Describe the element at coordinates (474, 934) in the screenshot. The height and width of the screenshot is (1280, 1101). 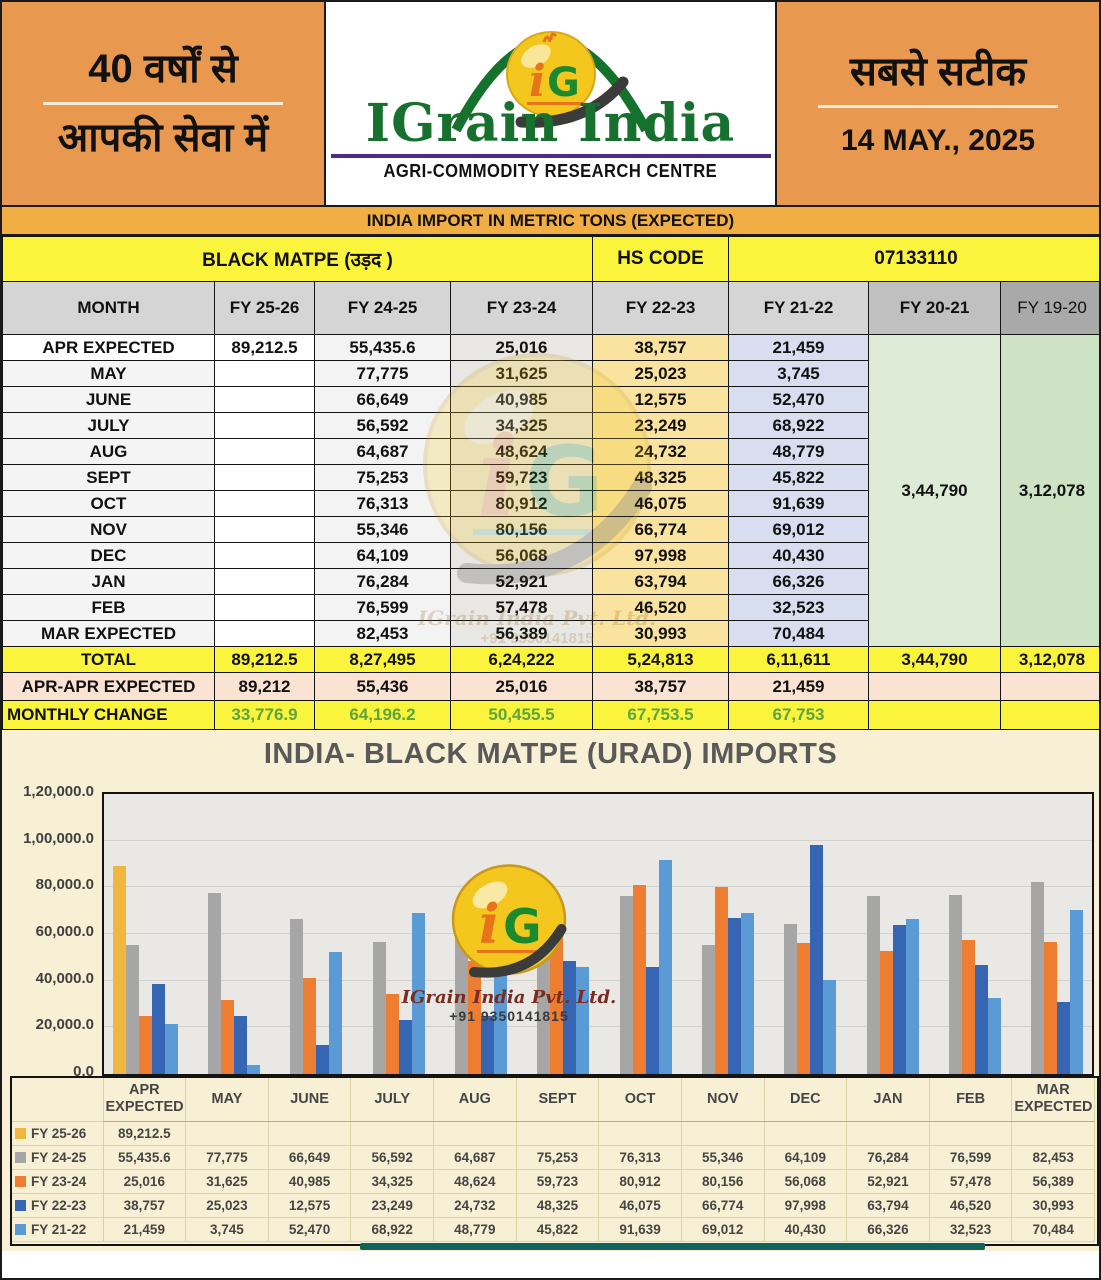
I see `bar-group-aug` at that location.